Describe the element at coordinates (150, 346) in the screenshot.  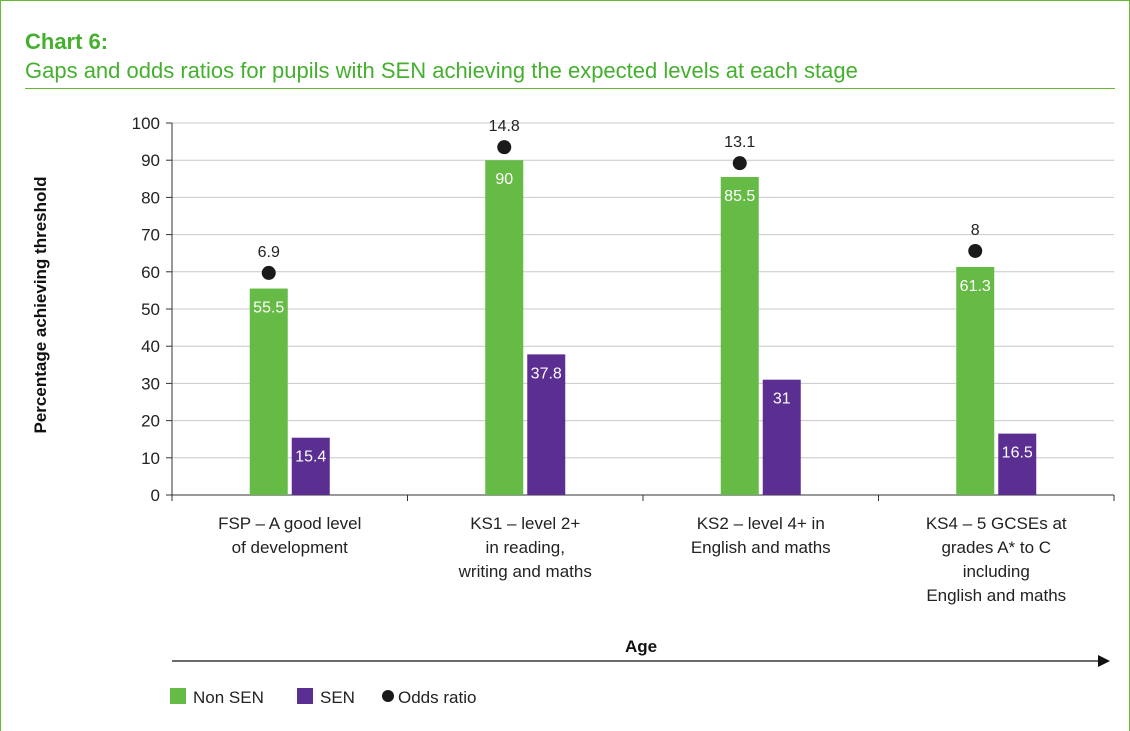
I see `y-tick-label: 40` at that location.